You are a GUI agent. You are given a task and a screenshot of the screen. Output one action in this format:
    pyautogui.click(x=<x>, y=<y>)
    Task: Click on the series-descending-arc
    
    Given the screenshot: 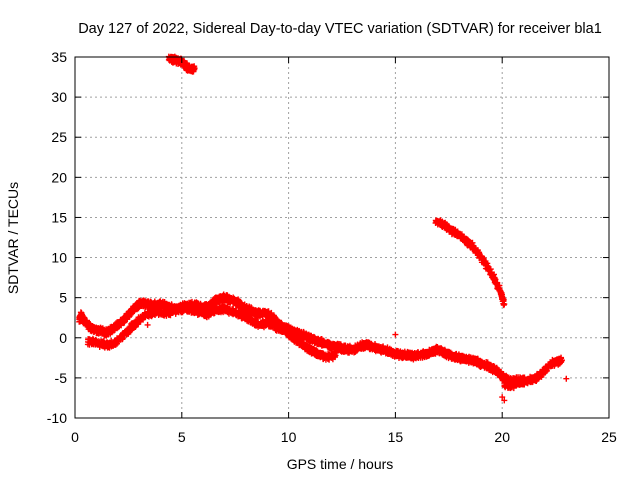 What is the action you would take?
    pyautogui.click(x=470, y=263)
    